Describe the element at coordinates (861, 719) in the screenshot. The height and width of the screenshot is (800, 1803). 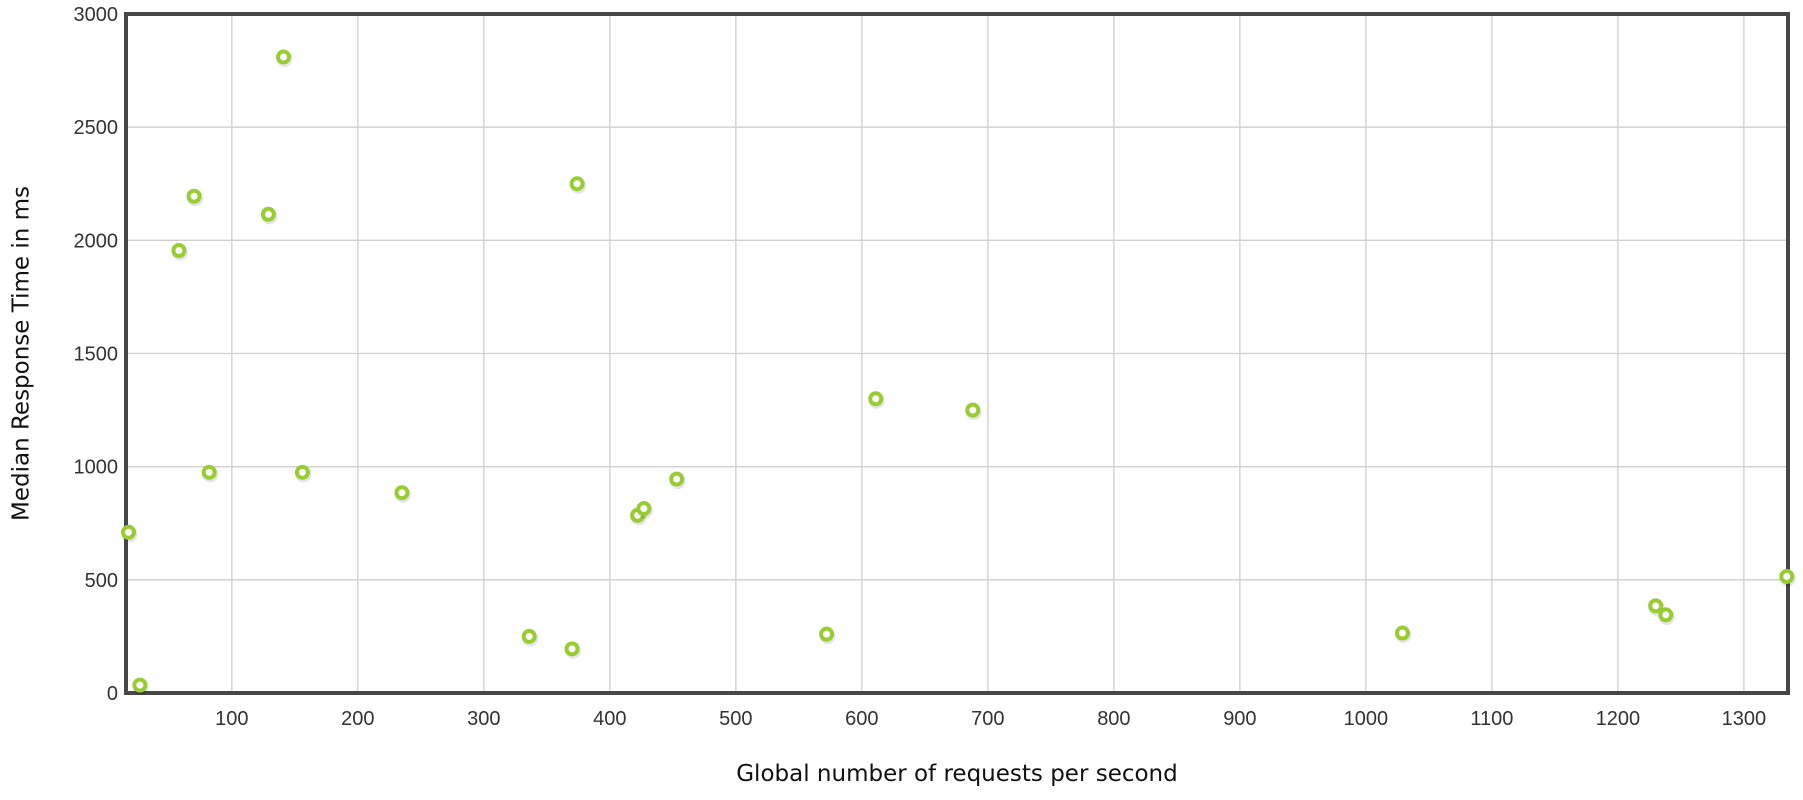
I see `x-tick-label: 600` at that location.